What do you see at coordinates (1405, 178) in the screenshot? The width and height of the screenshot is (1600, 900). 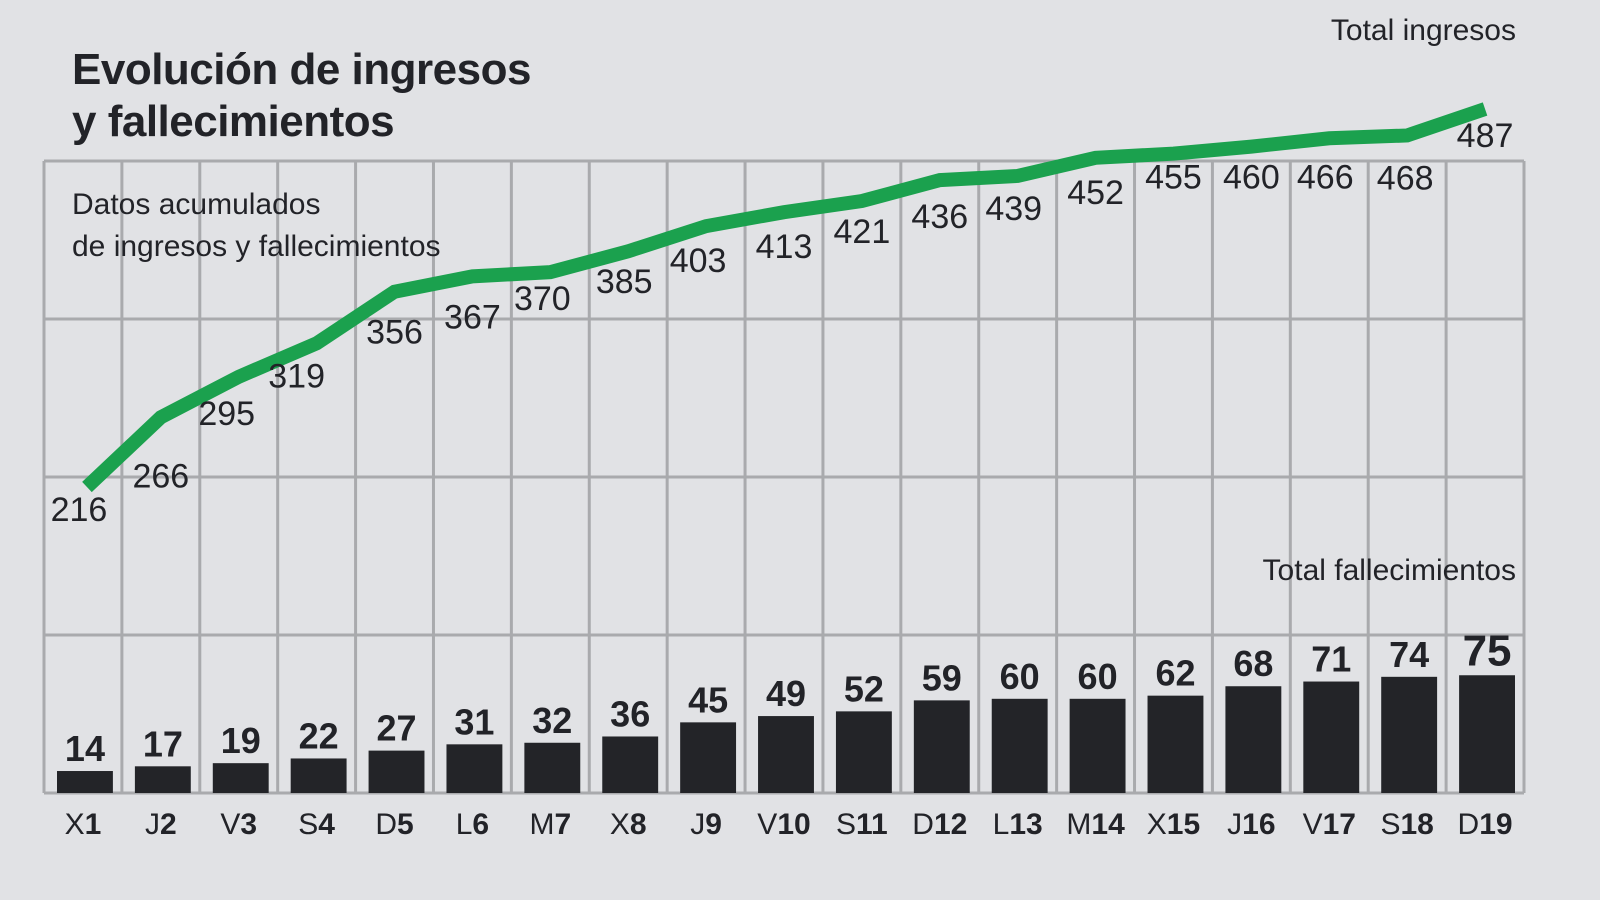 I see `line-value-label: 468` at bounding box center [1405, 178].